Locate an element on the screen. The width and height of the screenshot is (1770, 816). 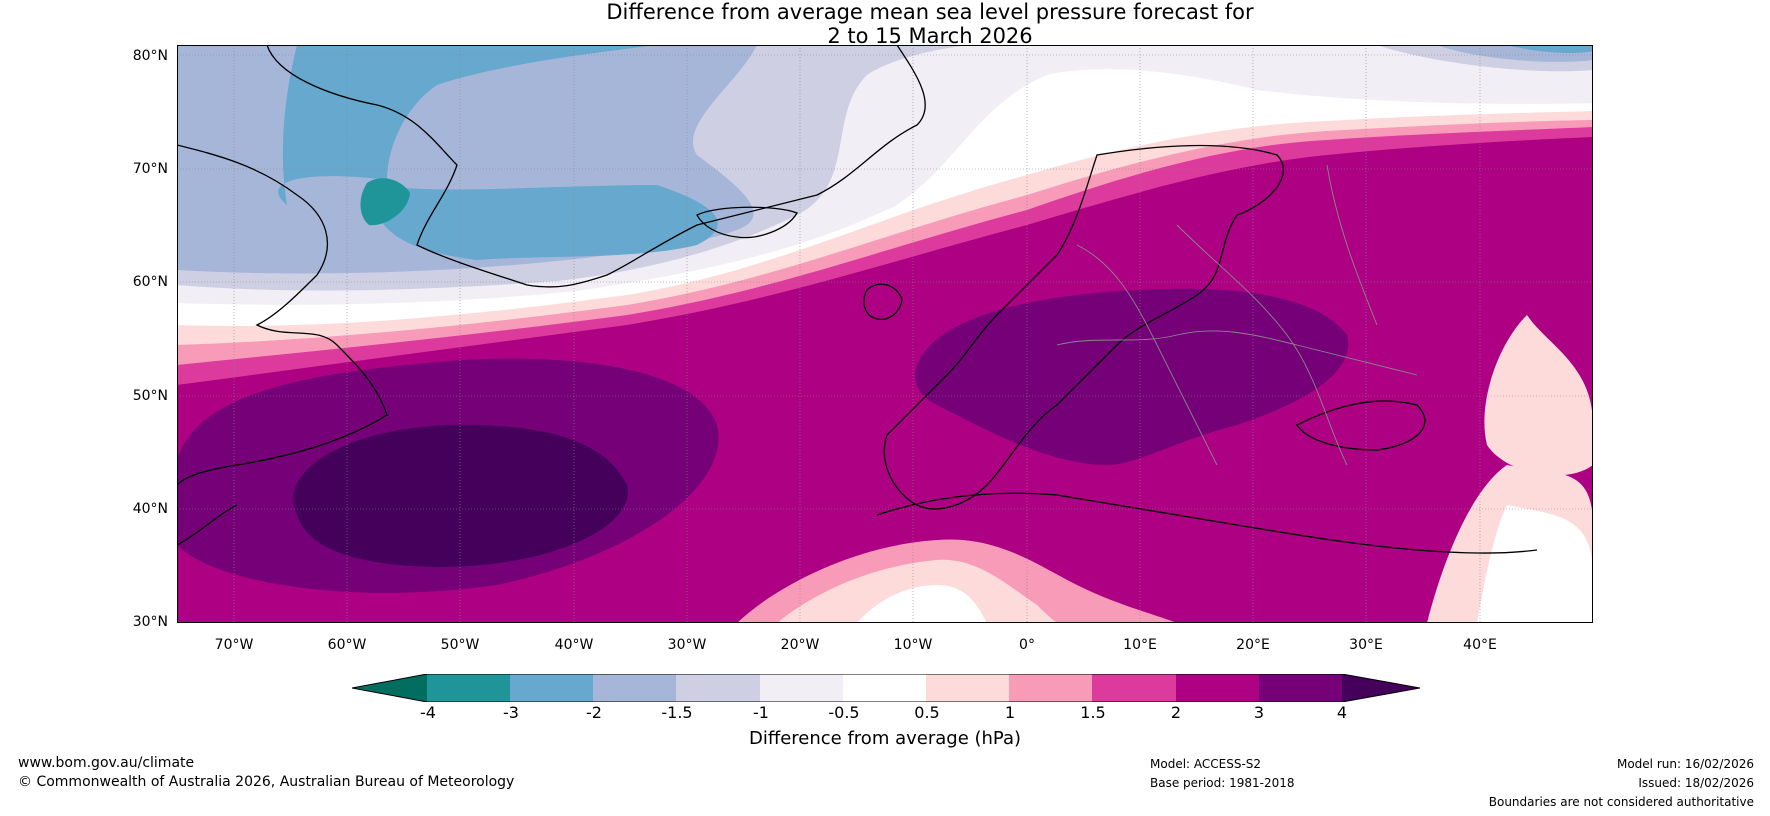
lon-label-10w: 10°W is located at coordinates (913, 645).